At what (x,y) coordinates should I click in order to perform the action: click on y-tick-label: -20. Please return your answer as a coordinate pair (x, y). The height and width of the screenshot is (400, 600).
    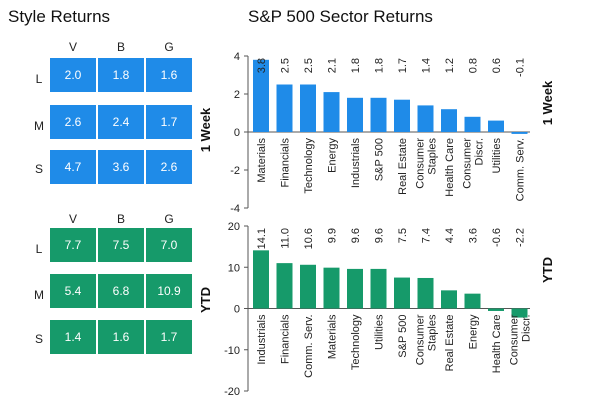
    Looking at the image, I should click on (232, 392).